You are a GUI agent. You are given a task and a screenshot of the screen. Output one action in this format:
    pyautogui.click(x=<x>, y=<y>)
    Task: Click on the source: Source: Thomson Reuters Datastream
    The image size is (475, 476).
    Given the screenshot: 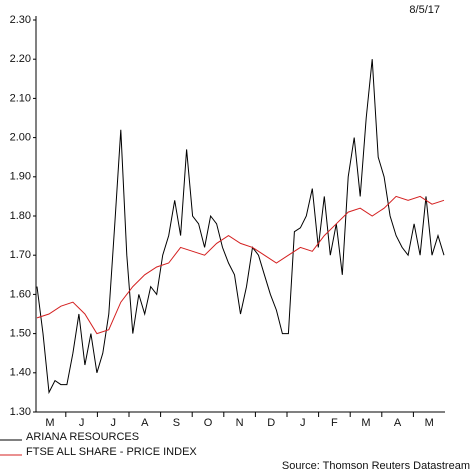 What is the action you would take?
    pyautogui.click(x=376, y=466)
    